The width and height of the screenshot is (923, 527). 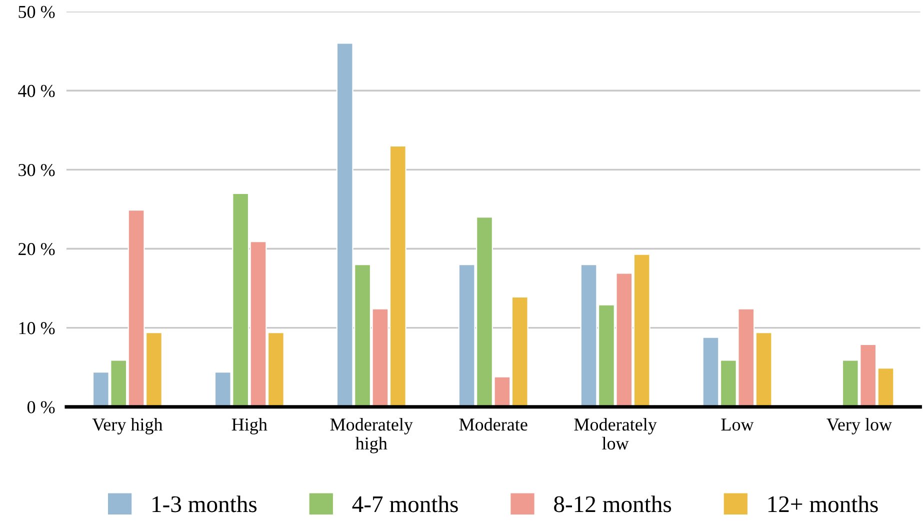 What do you see at coordinates (36, 91) in the screenshot?
I see `y-tick-label: 40 %` at bounding box center [36, 91].